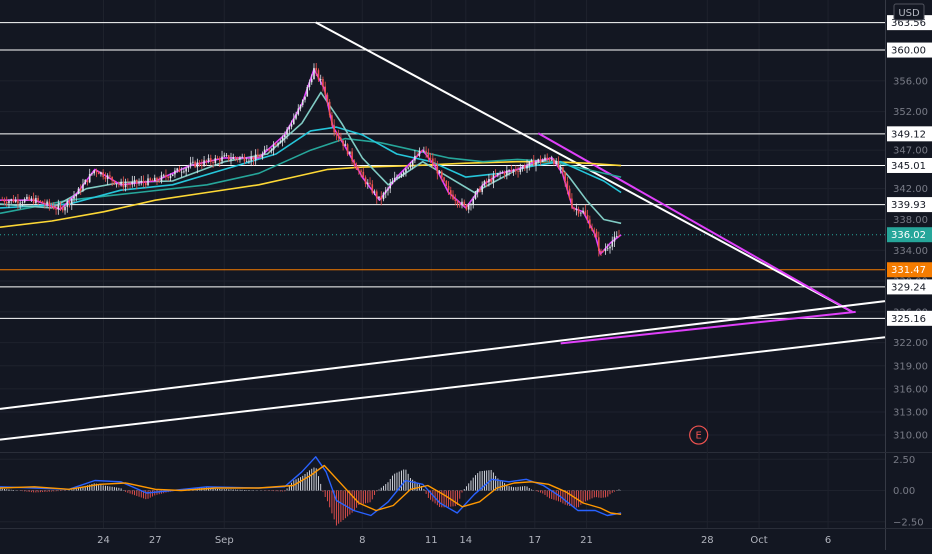 The image size is (932, 554). I want to click on event-markers: E, so click(699, 435).